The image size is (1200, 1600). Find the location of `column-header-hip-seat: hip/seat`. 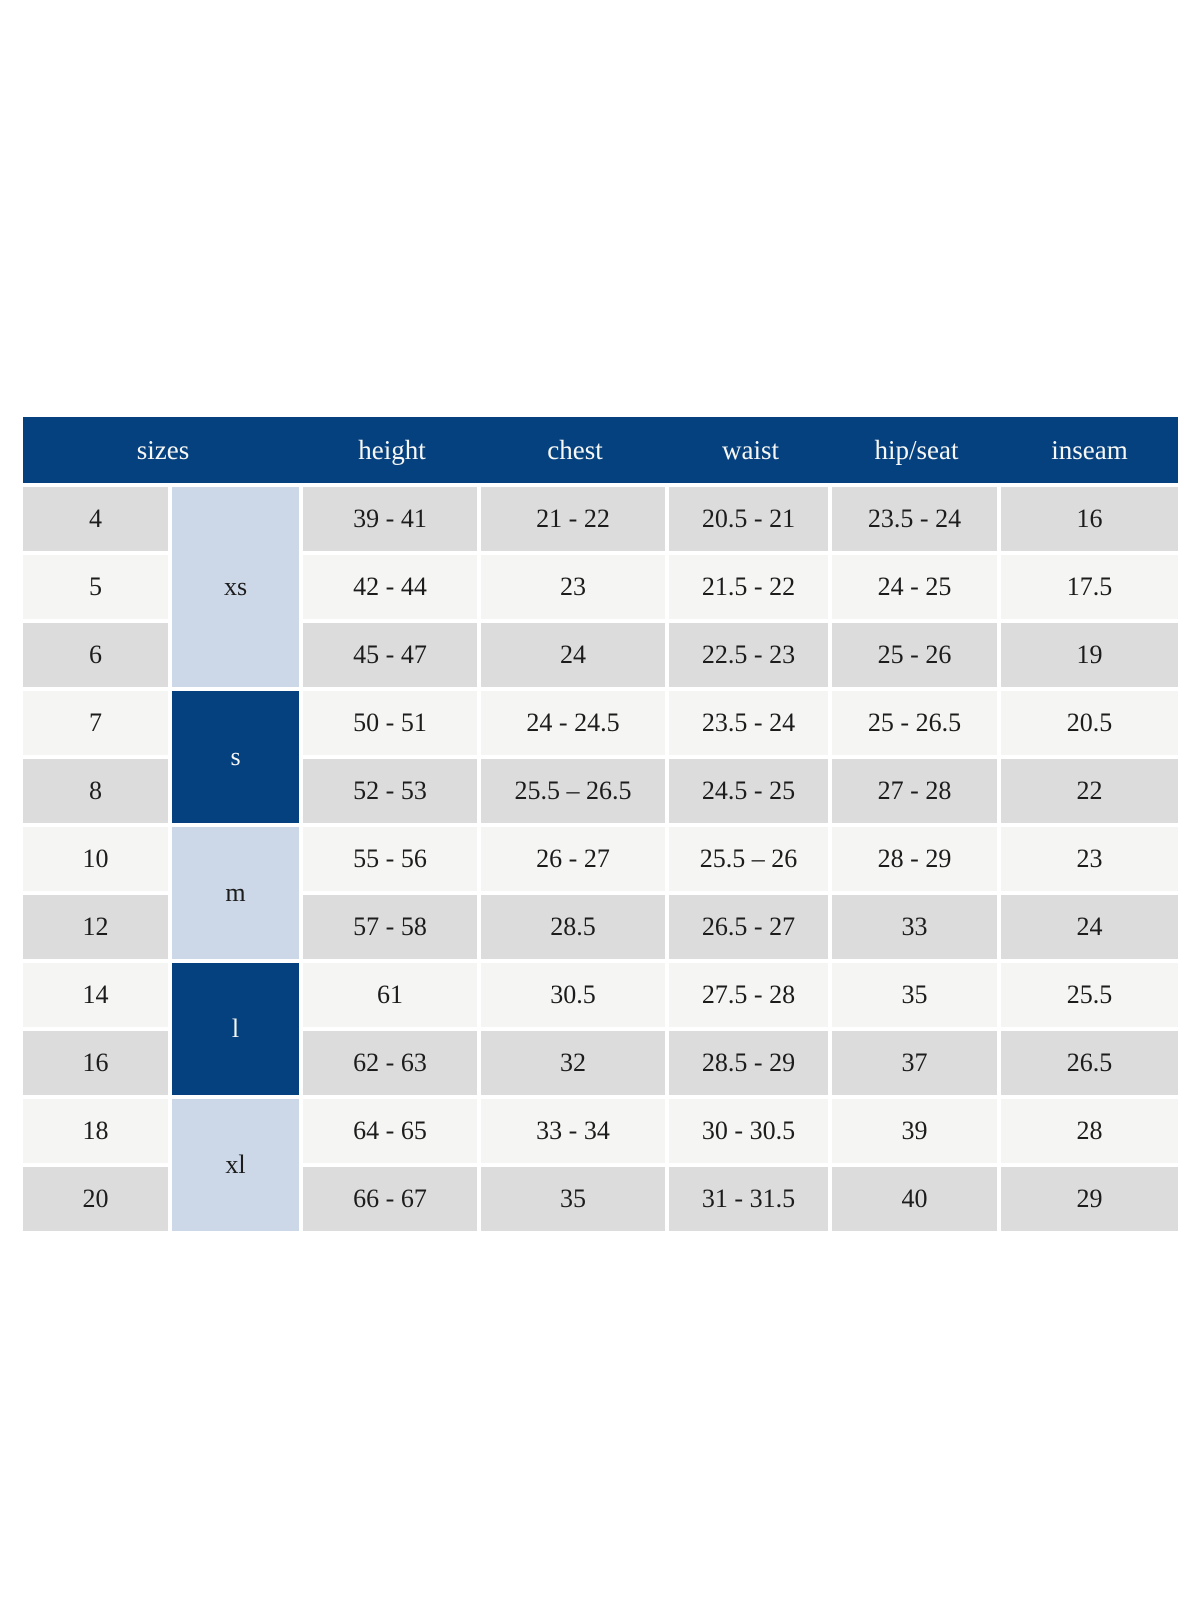

column-header-hip-seat: hip/seat is located at coordinates (917, 450).